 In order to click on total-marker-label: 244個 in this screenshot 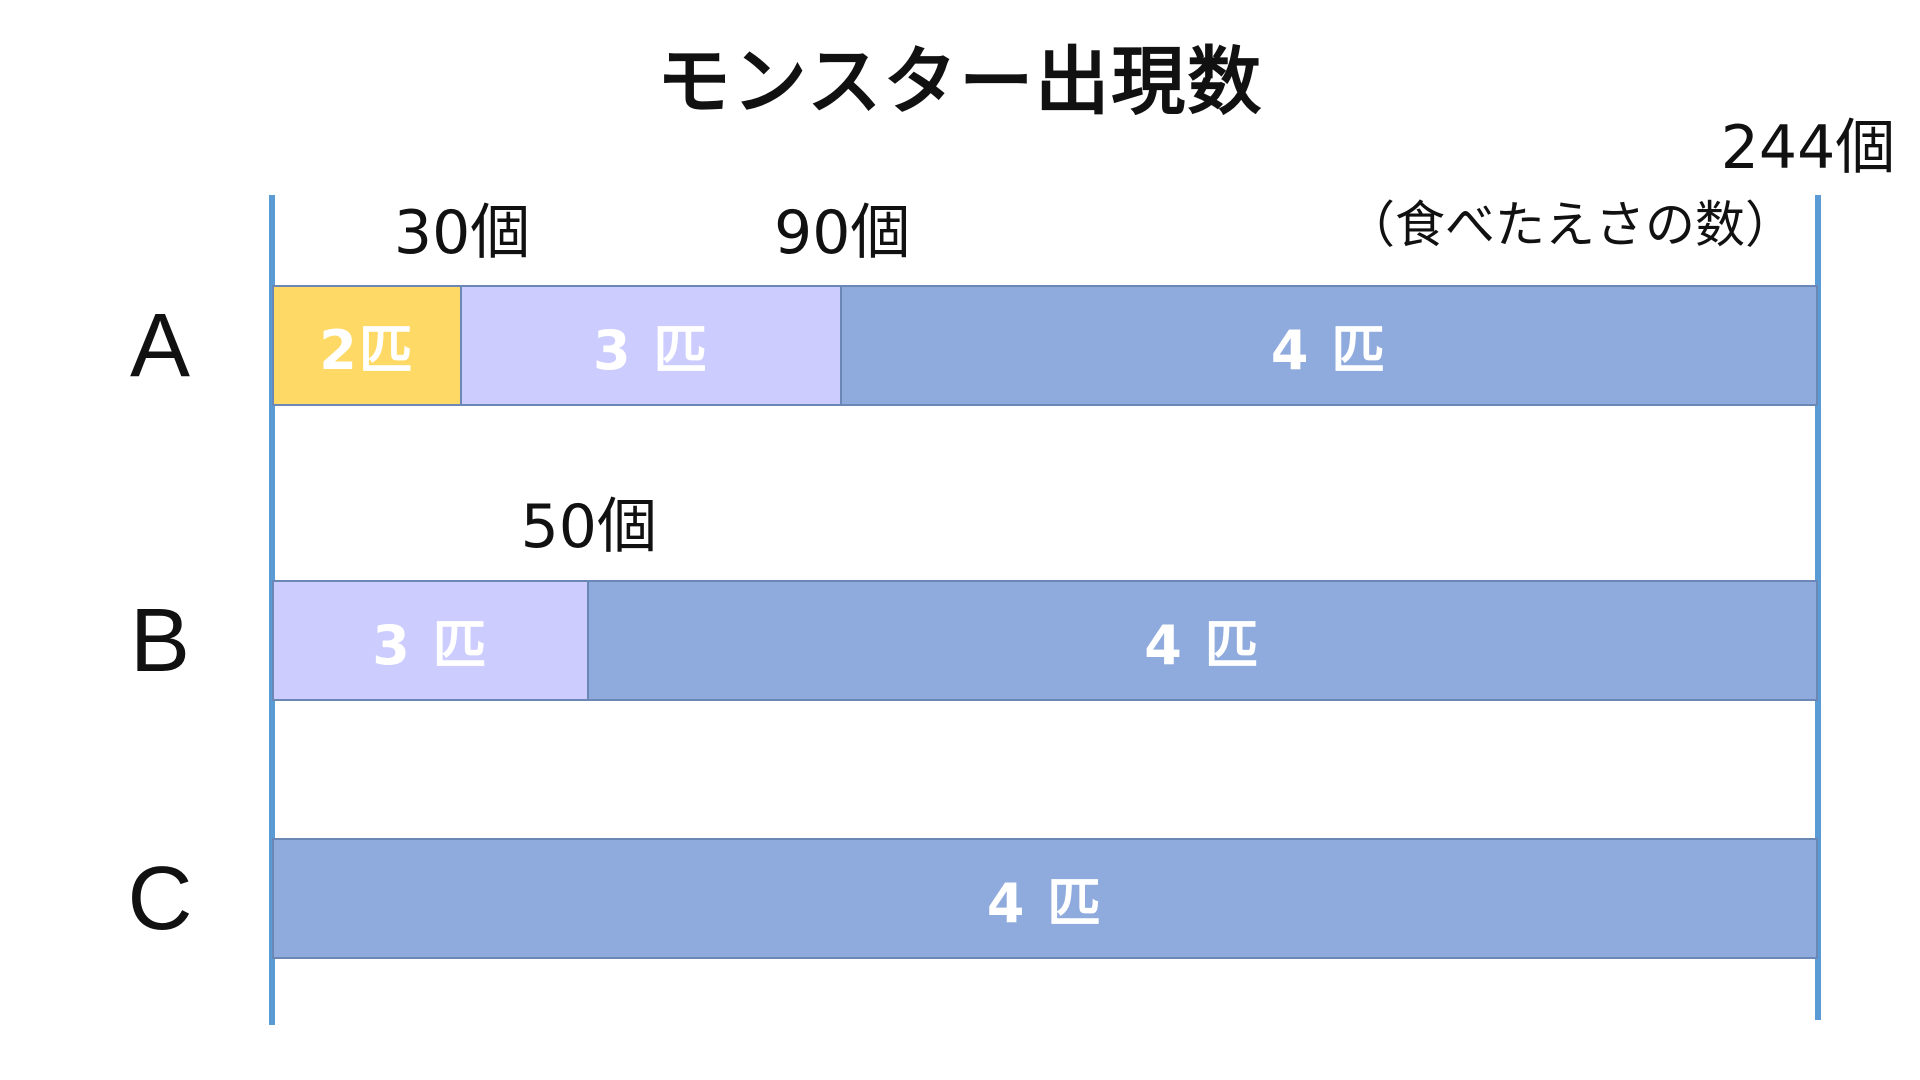, I will do `click(1808, 148)`.